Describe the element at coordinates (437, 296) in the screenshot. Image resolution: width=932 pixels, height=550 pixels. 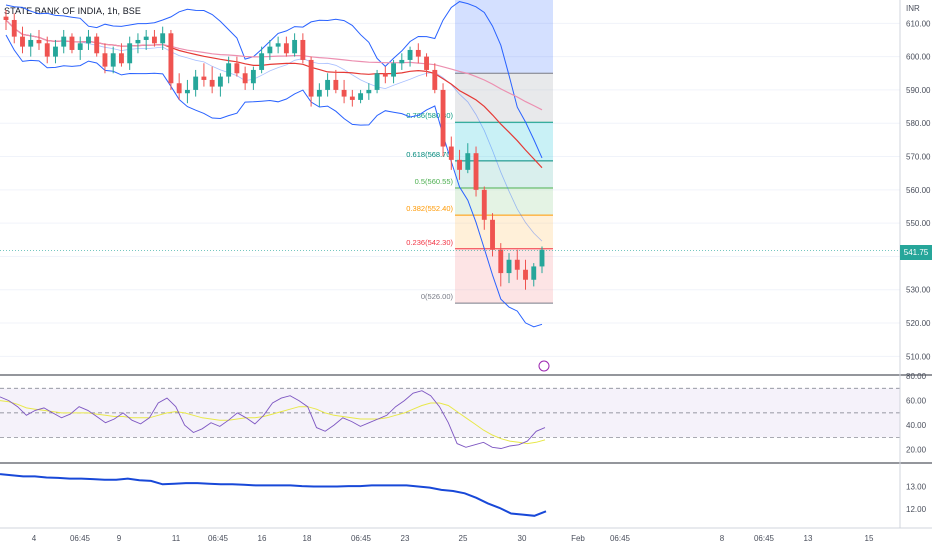
I see `fib-level-label: 0(526.00)` at that location.